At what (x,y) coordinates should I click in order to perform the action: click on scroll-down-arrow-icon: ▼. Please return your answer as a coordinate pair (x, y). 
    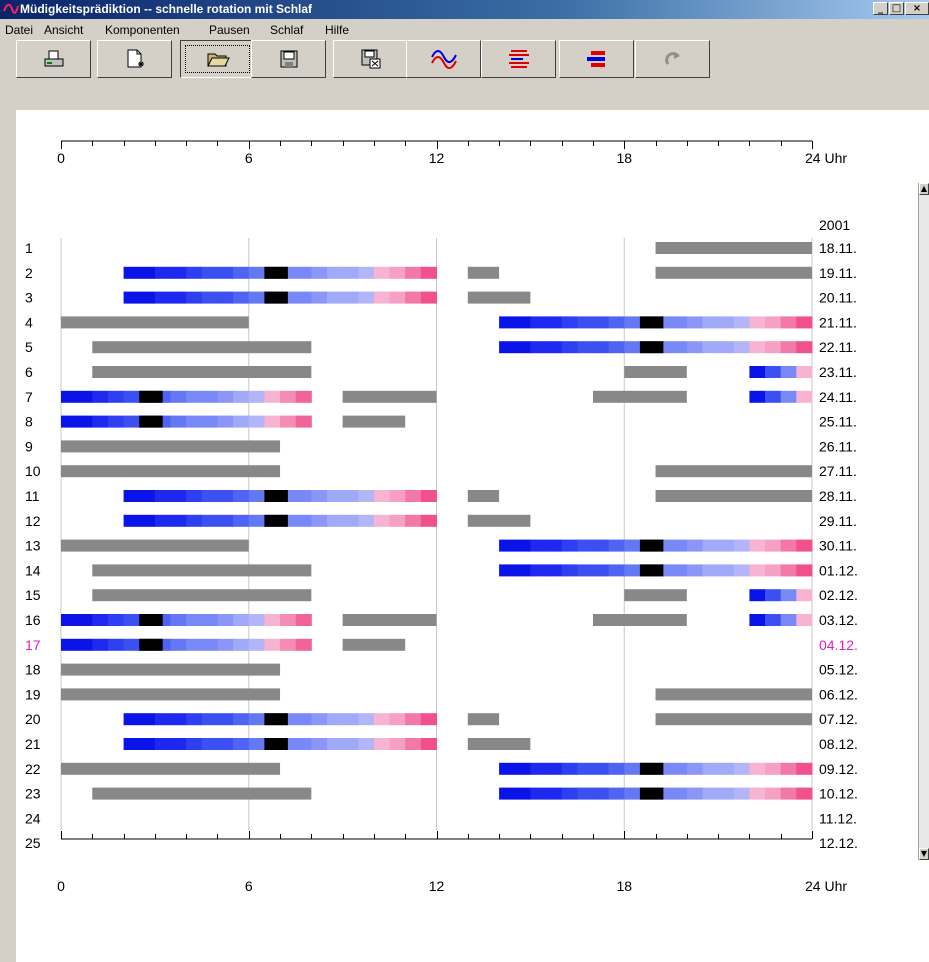
    Looking at the image, I should click on (924, 854).